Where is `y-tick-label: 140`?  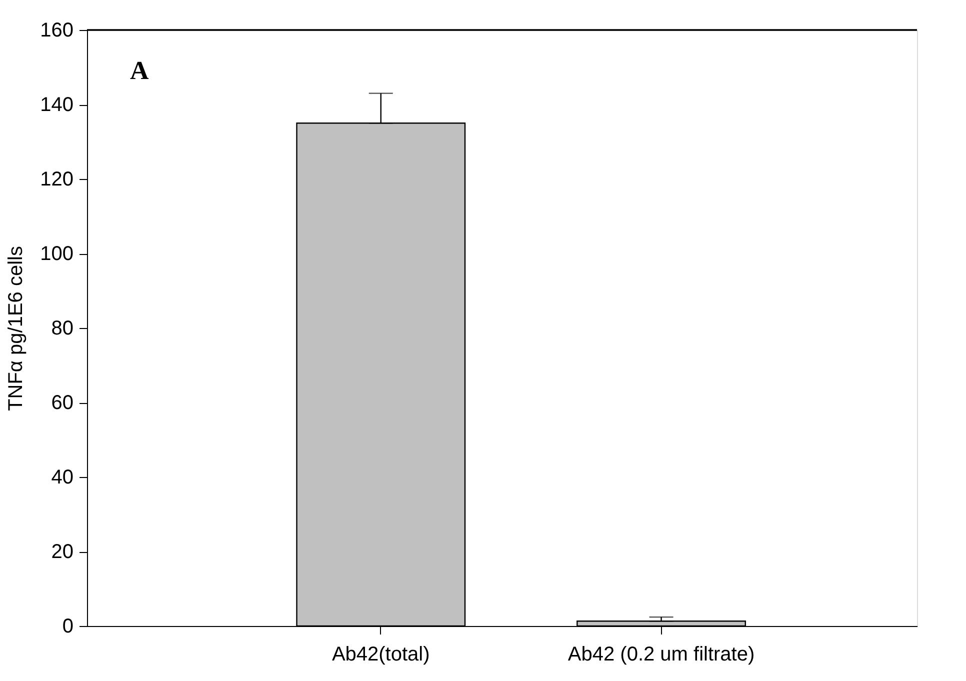 y-tick-label: 140 is located at coordinates (57, 105).